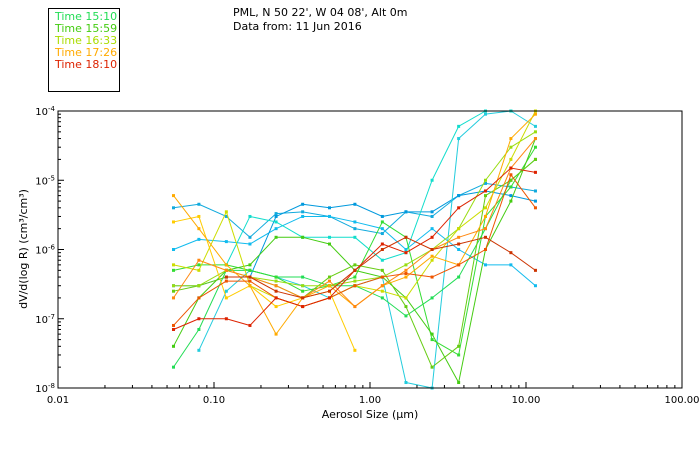  I want to click on chart-header-date: Data from: 11 Jun 2016, so click(297, 26).